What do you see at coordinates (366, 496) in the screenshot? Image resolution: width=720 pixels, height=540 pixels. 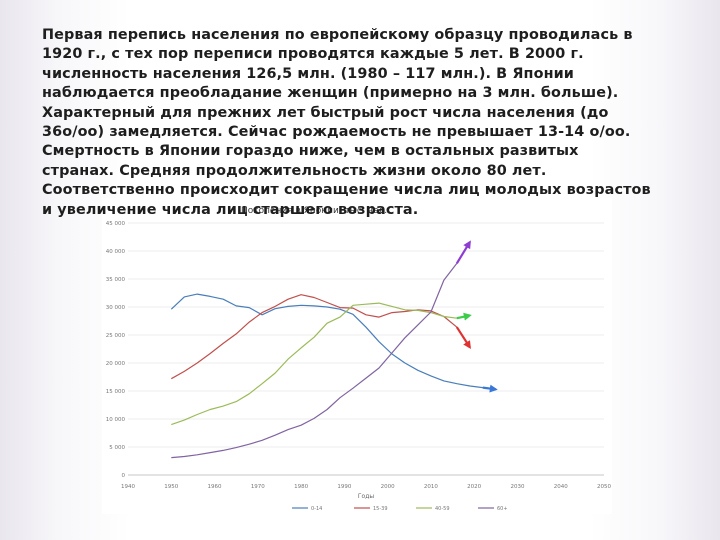 I see `x-axis-title: Годы` at bounding box center [366, 496].